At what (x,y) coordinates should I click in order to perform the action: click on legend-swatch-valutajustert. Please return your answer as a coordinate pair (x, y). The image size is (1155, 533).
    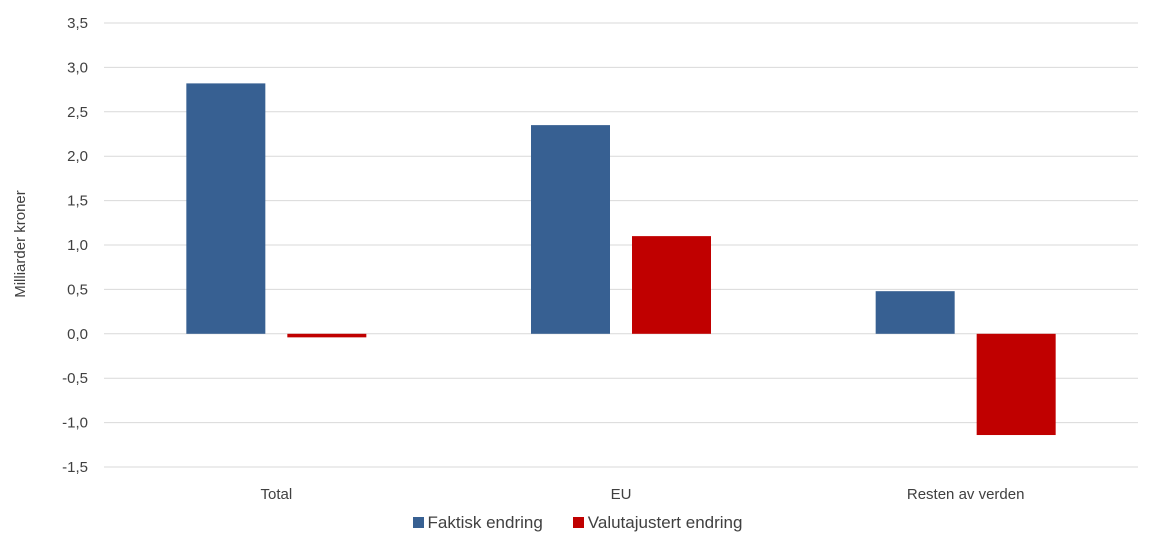
    Looking at the image, I should click on (578, 522).